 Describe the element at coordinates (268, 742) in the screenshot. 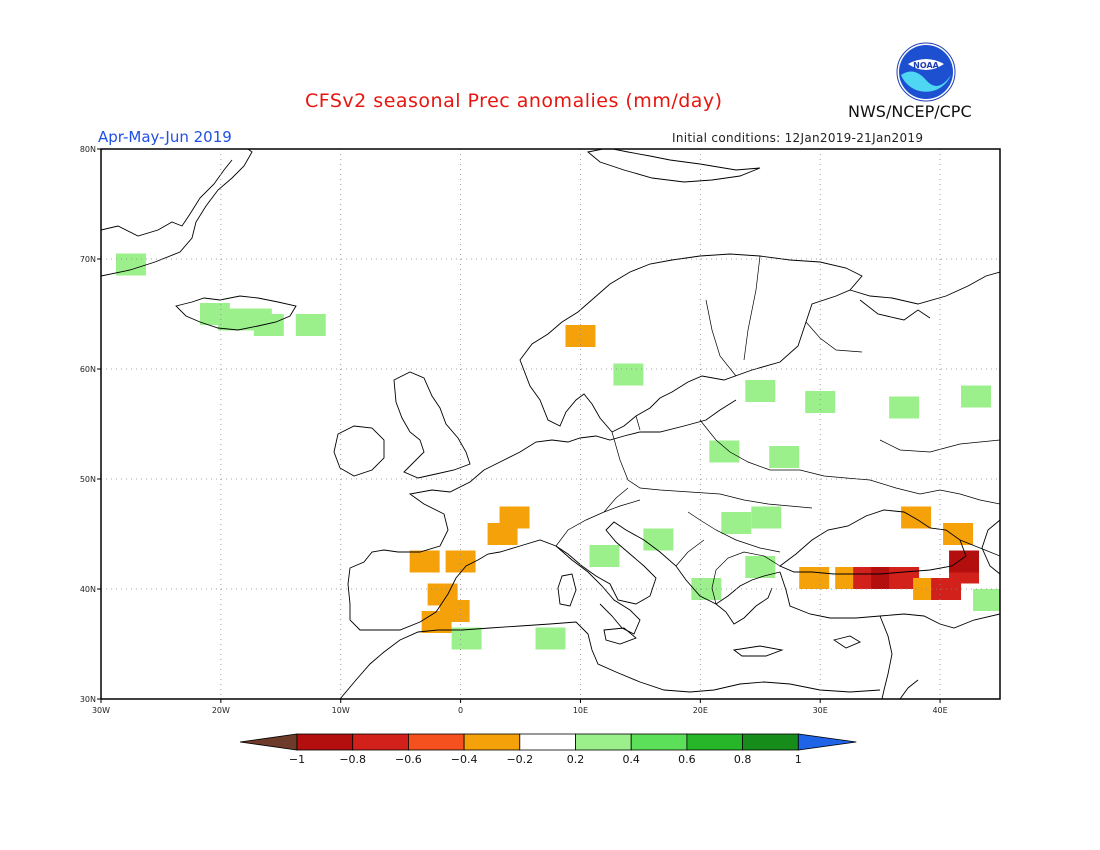

I see `colorbar-left-arrow` at that location.